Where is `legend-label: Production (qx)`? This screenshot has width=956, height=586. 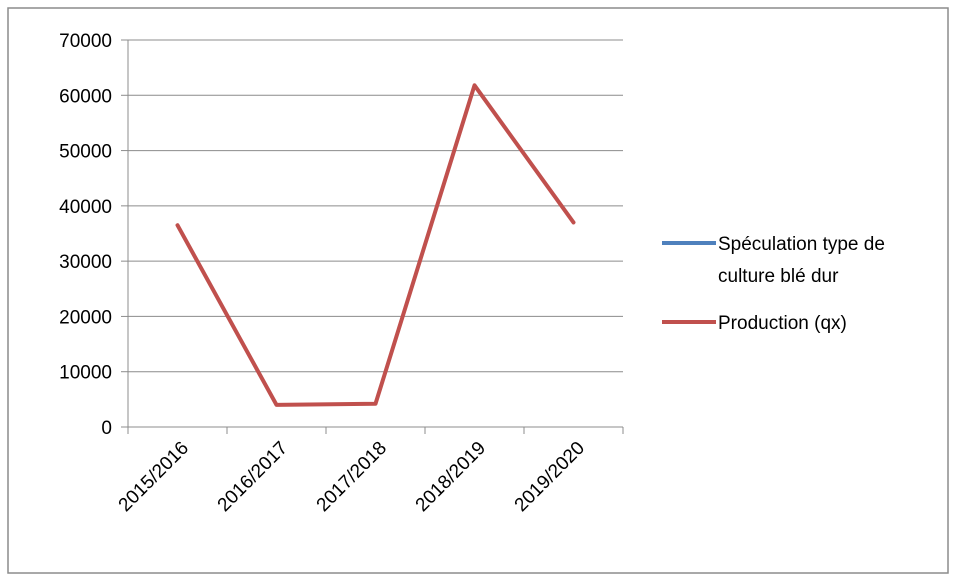 legend-label: Production (qx) is located at coordinates (782, 323).